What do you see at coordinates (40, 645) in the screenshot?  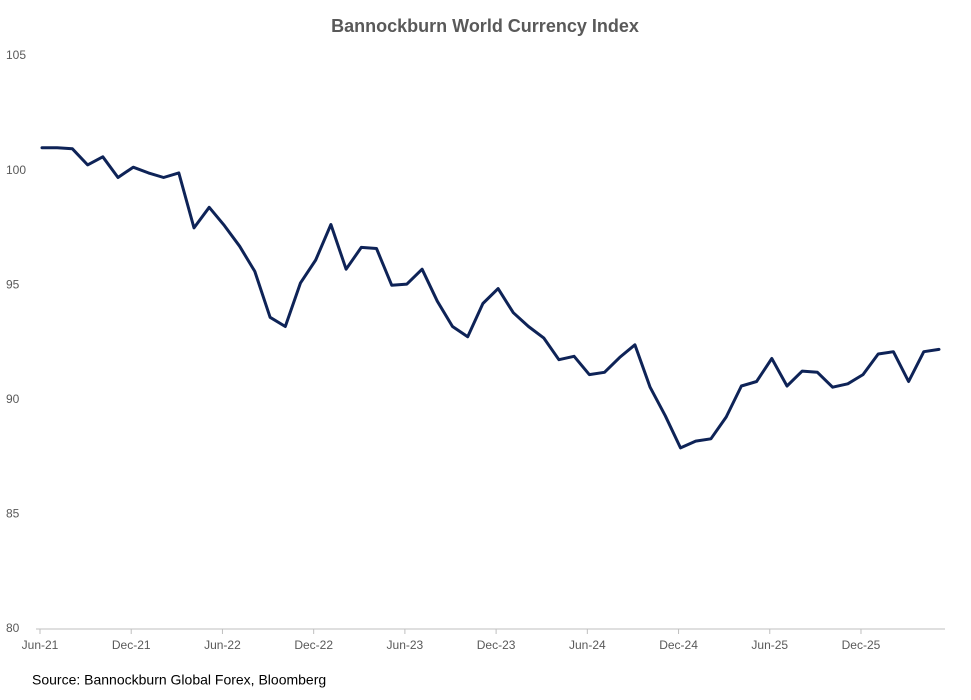 I see `x-tick-label: Jun-21` at bounding box center [40, 645].